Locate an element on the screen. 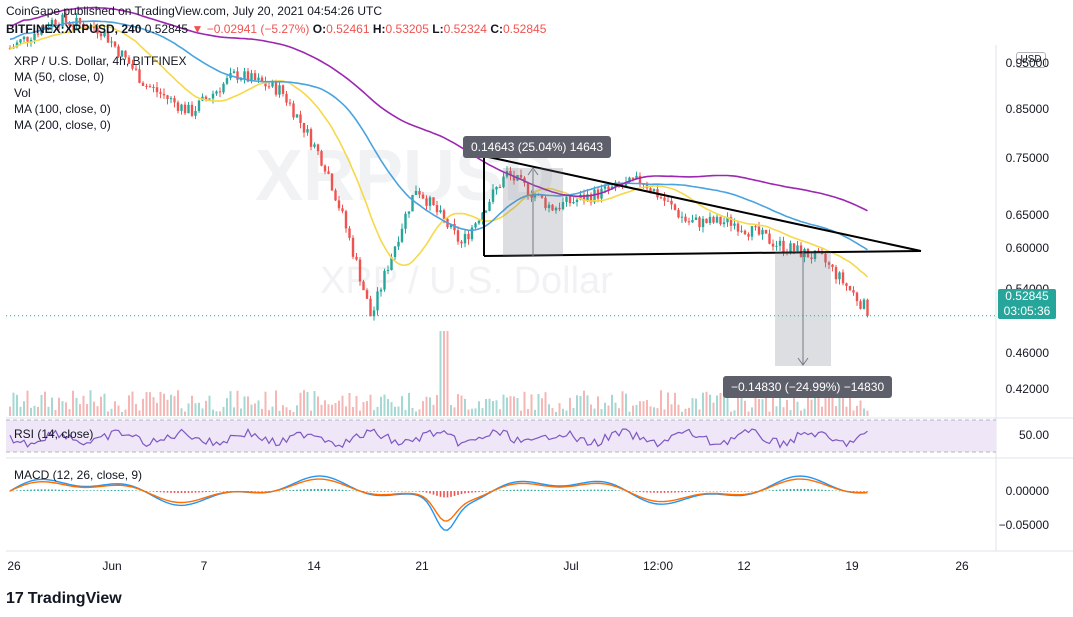 This screenshot has height=617, width=1073. legend-title: XRP / U.S. Dollar, 4h, BITFINEX is located at coordinates (100, 61).